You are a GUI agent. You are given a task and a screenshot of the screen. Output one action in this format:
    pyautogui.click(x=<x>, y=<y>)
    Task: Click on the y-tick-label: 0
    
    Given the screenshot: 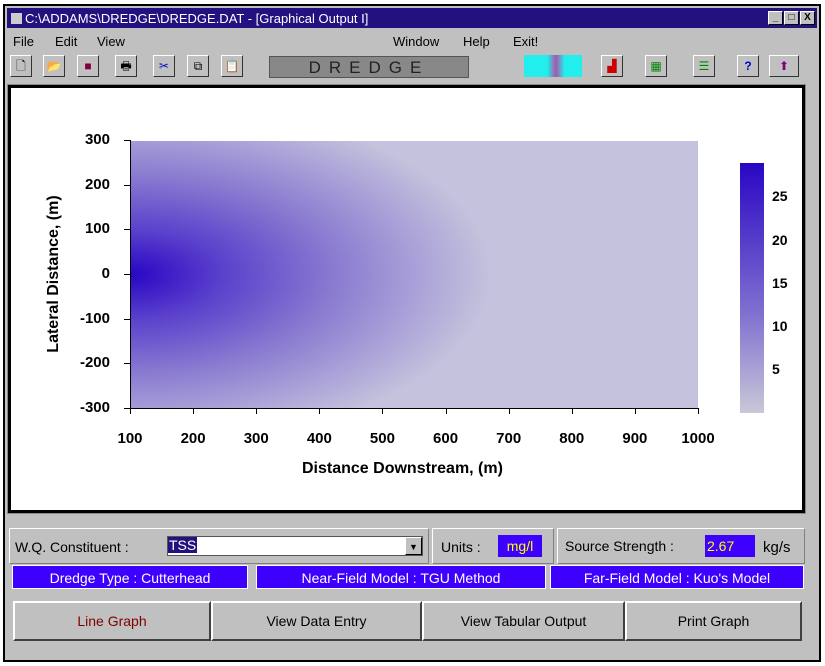 What is the action you would take?
    pyautogui.click(x=105, y=273)
    